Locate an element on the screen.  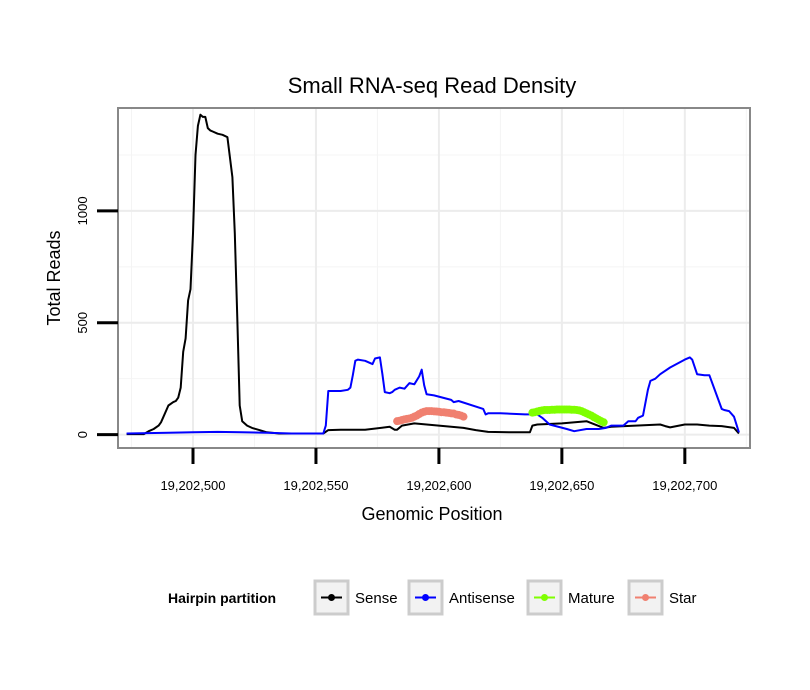
legend-key is located at coordinates (331, 597).